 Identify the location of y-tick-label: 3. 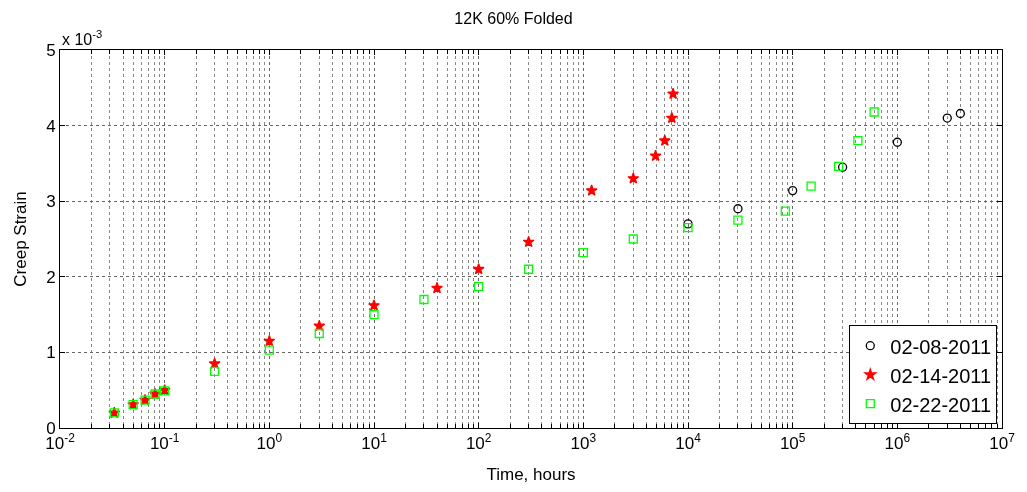
(51, 202).